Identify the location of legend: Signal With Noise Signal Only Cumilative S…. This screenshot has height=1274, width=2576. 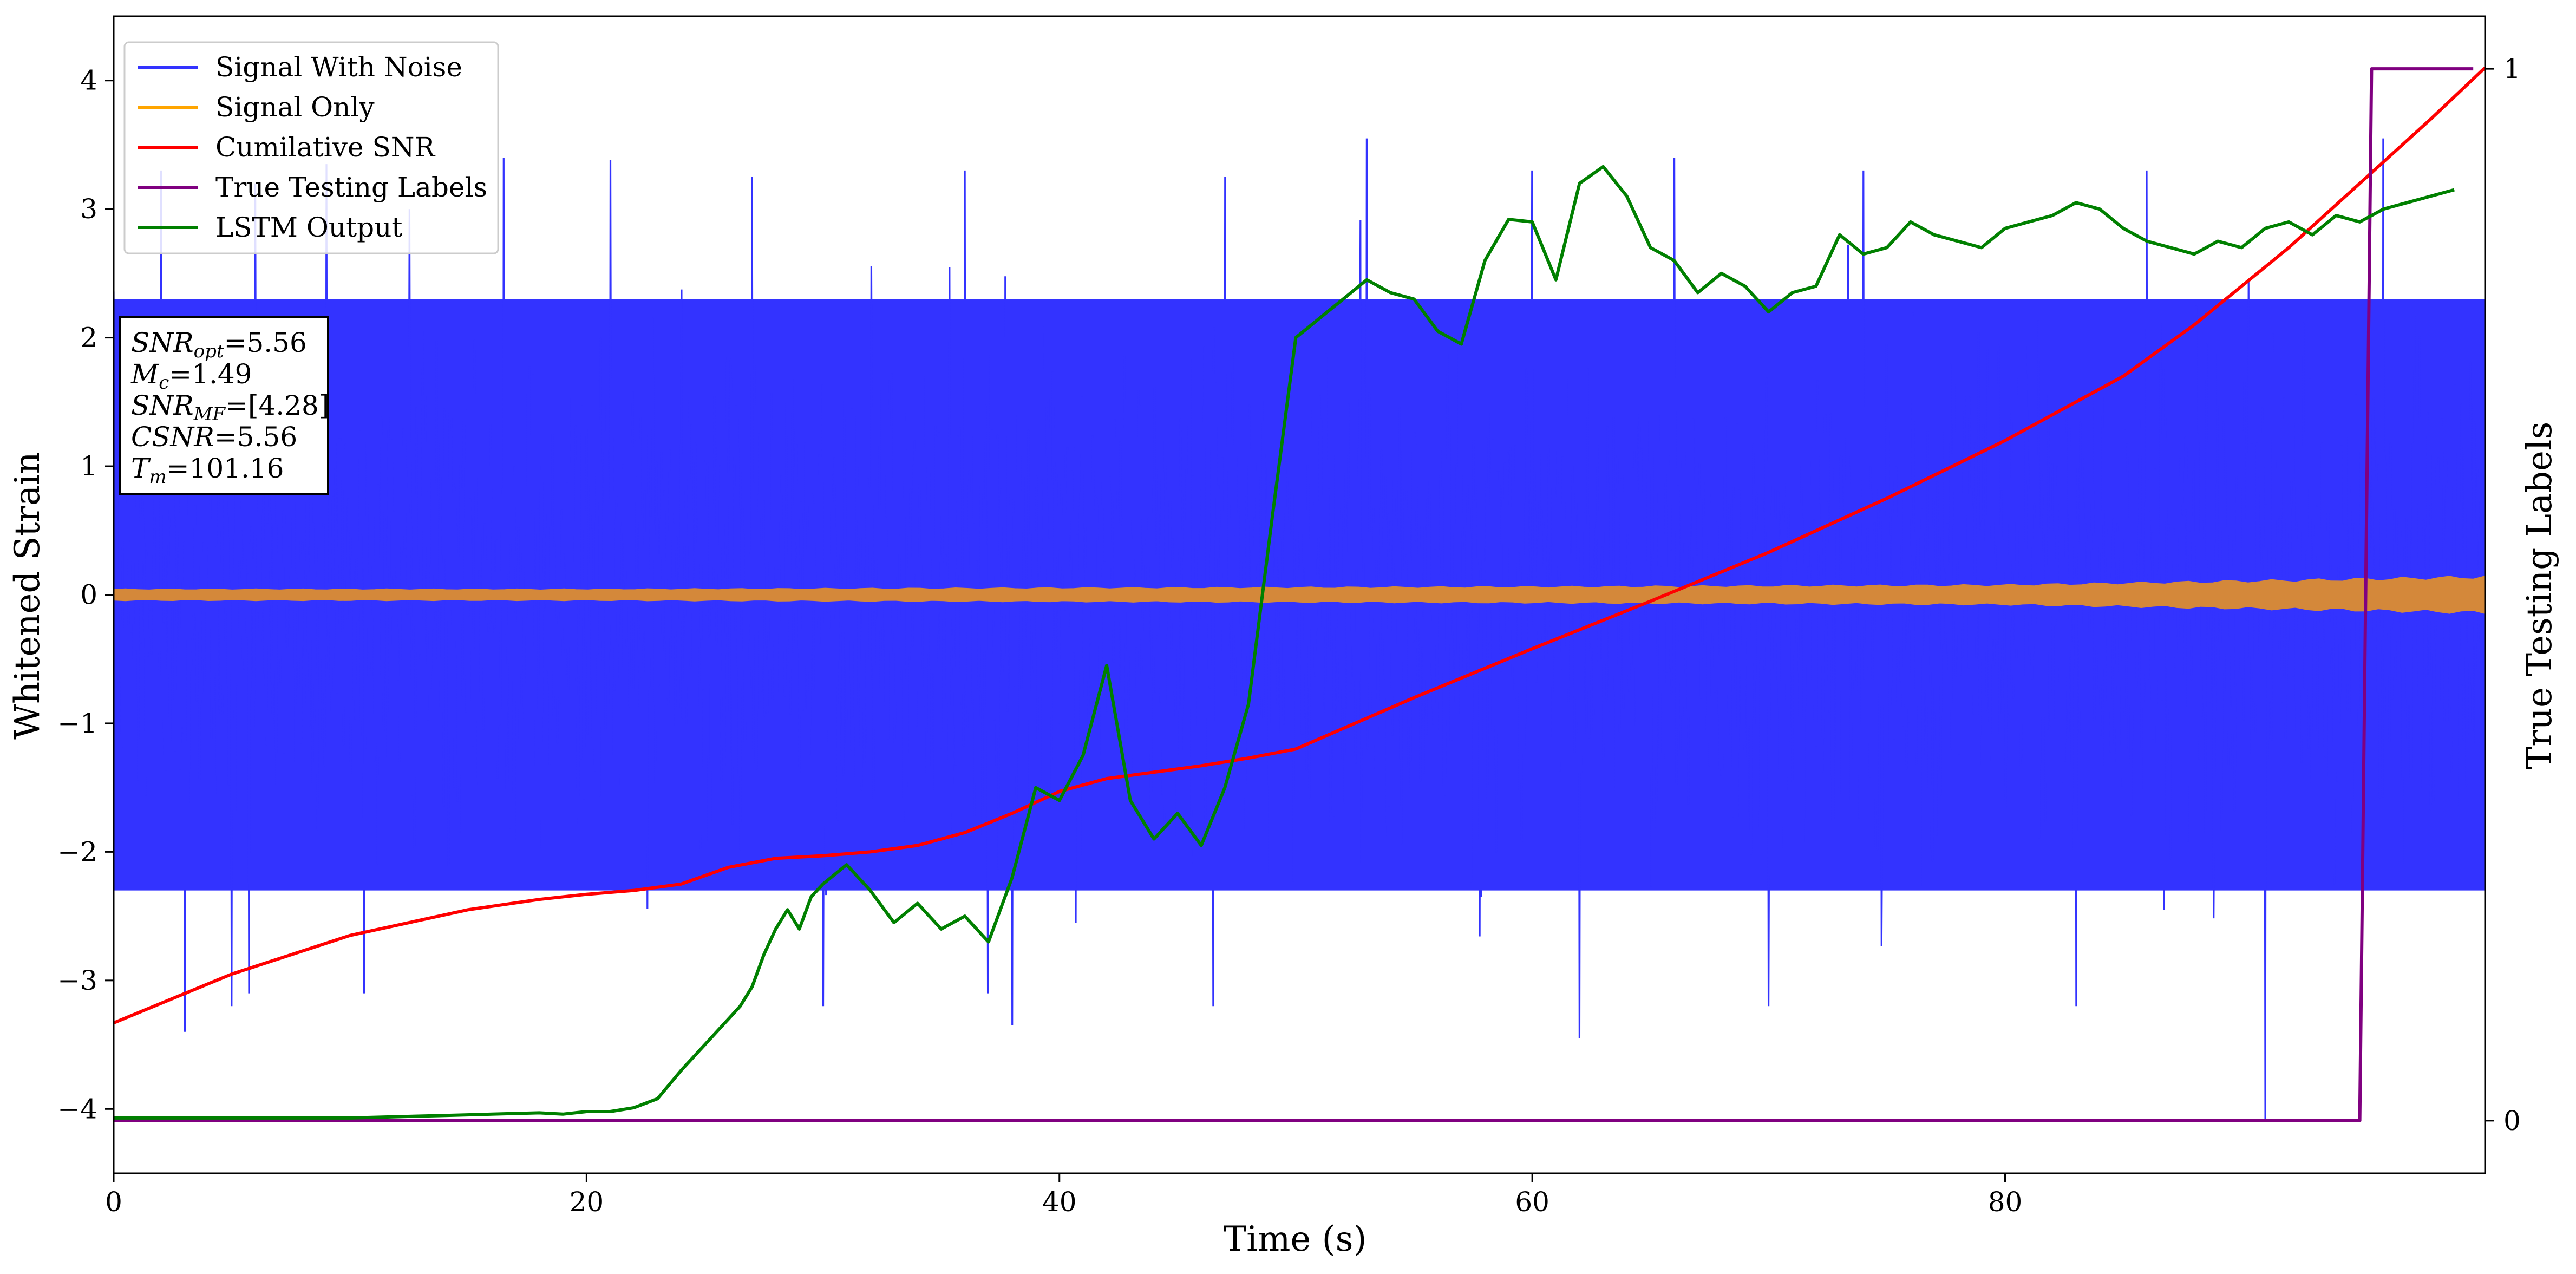
(311, 147).